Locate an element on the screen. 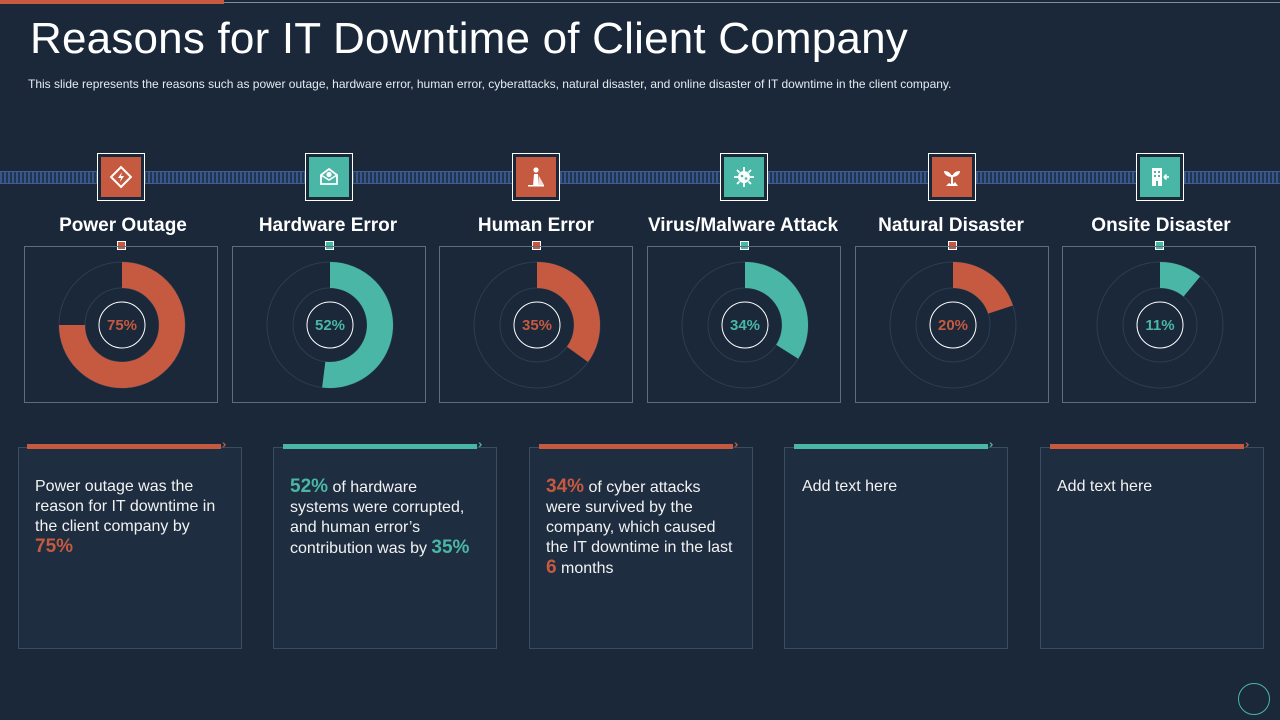  power-outage-icon-box is located at coordinates (121, 177).